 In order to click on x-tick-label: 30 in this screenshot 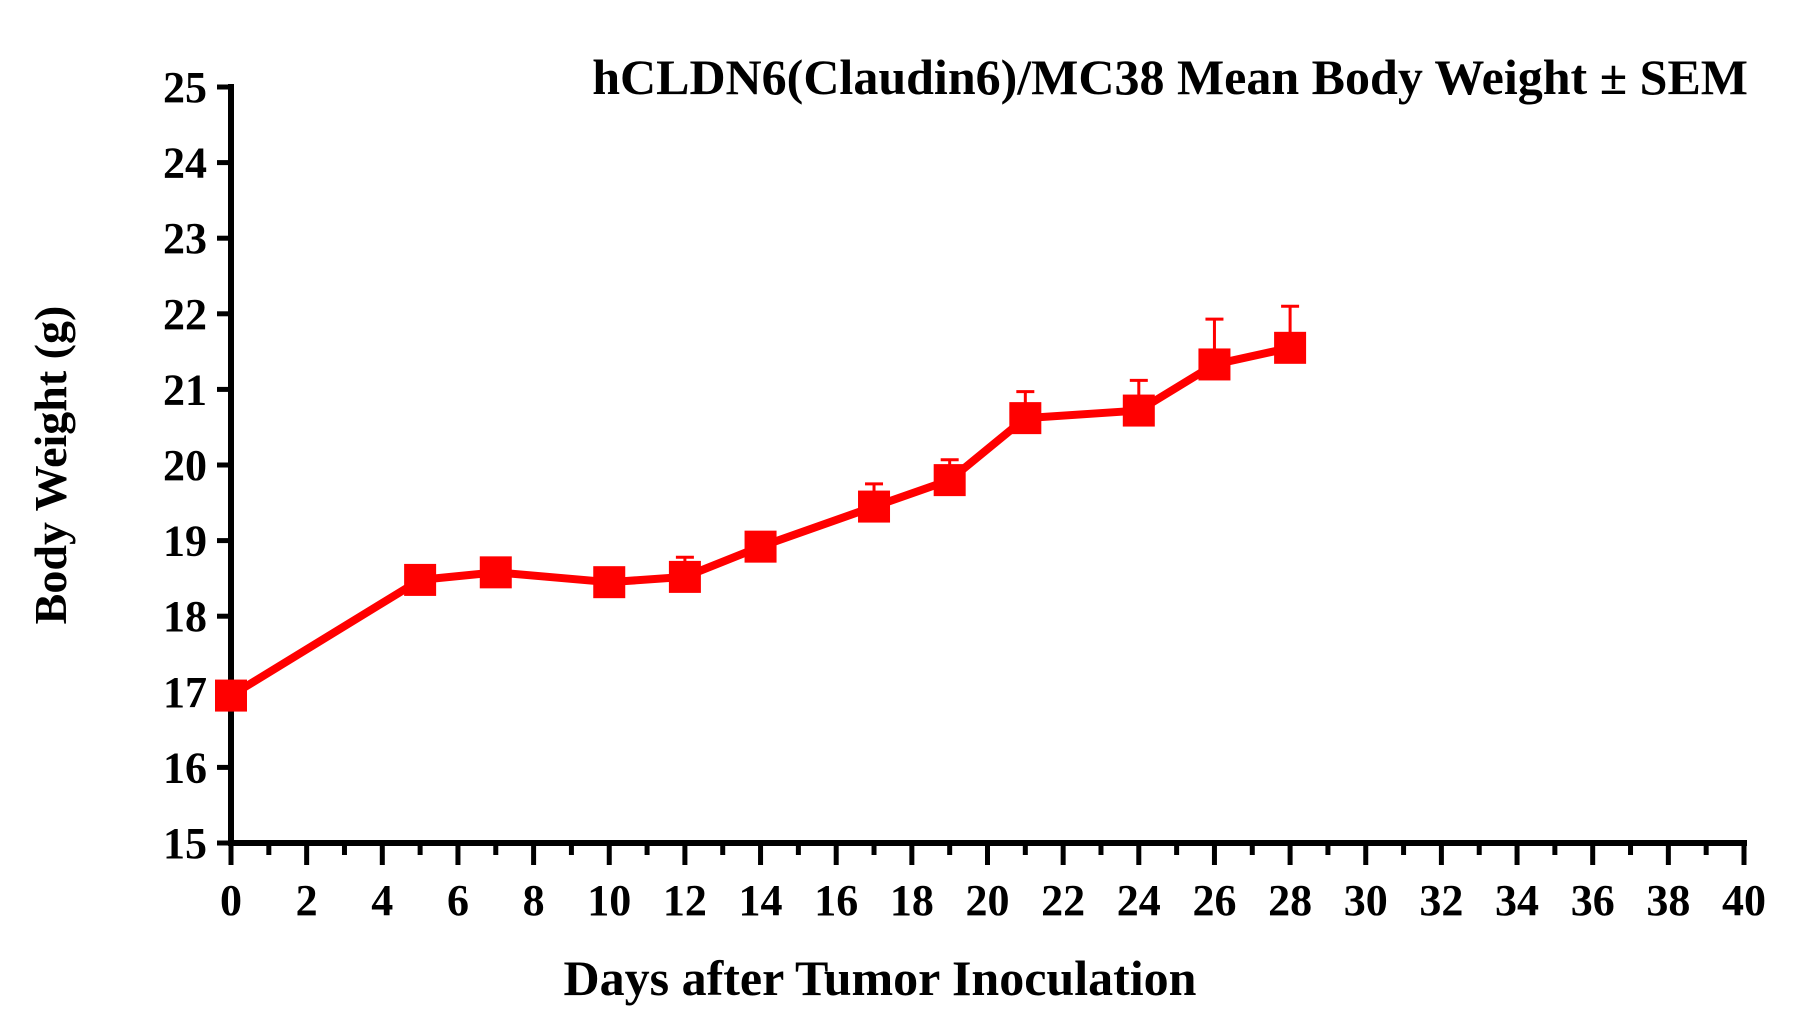, I will do `click(1366, 900)`.